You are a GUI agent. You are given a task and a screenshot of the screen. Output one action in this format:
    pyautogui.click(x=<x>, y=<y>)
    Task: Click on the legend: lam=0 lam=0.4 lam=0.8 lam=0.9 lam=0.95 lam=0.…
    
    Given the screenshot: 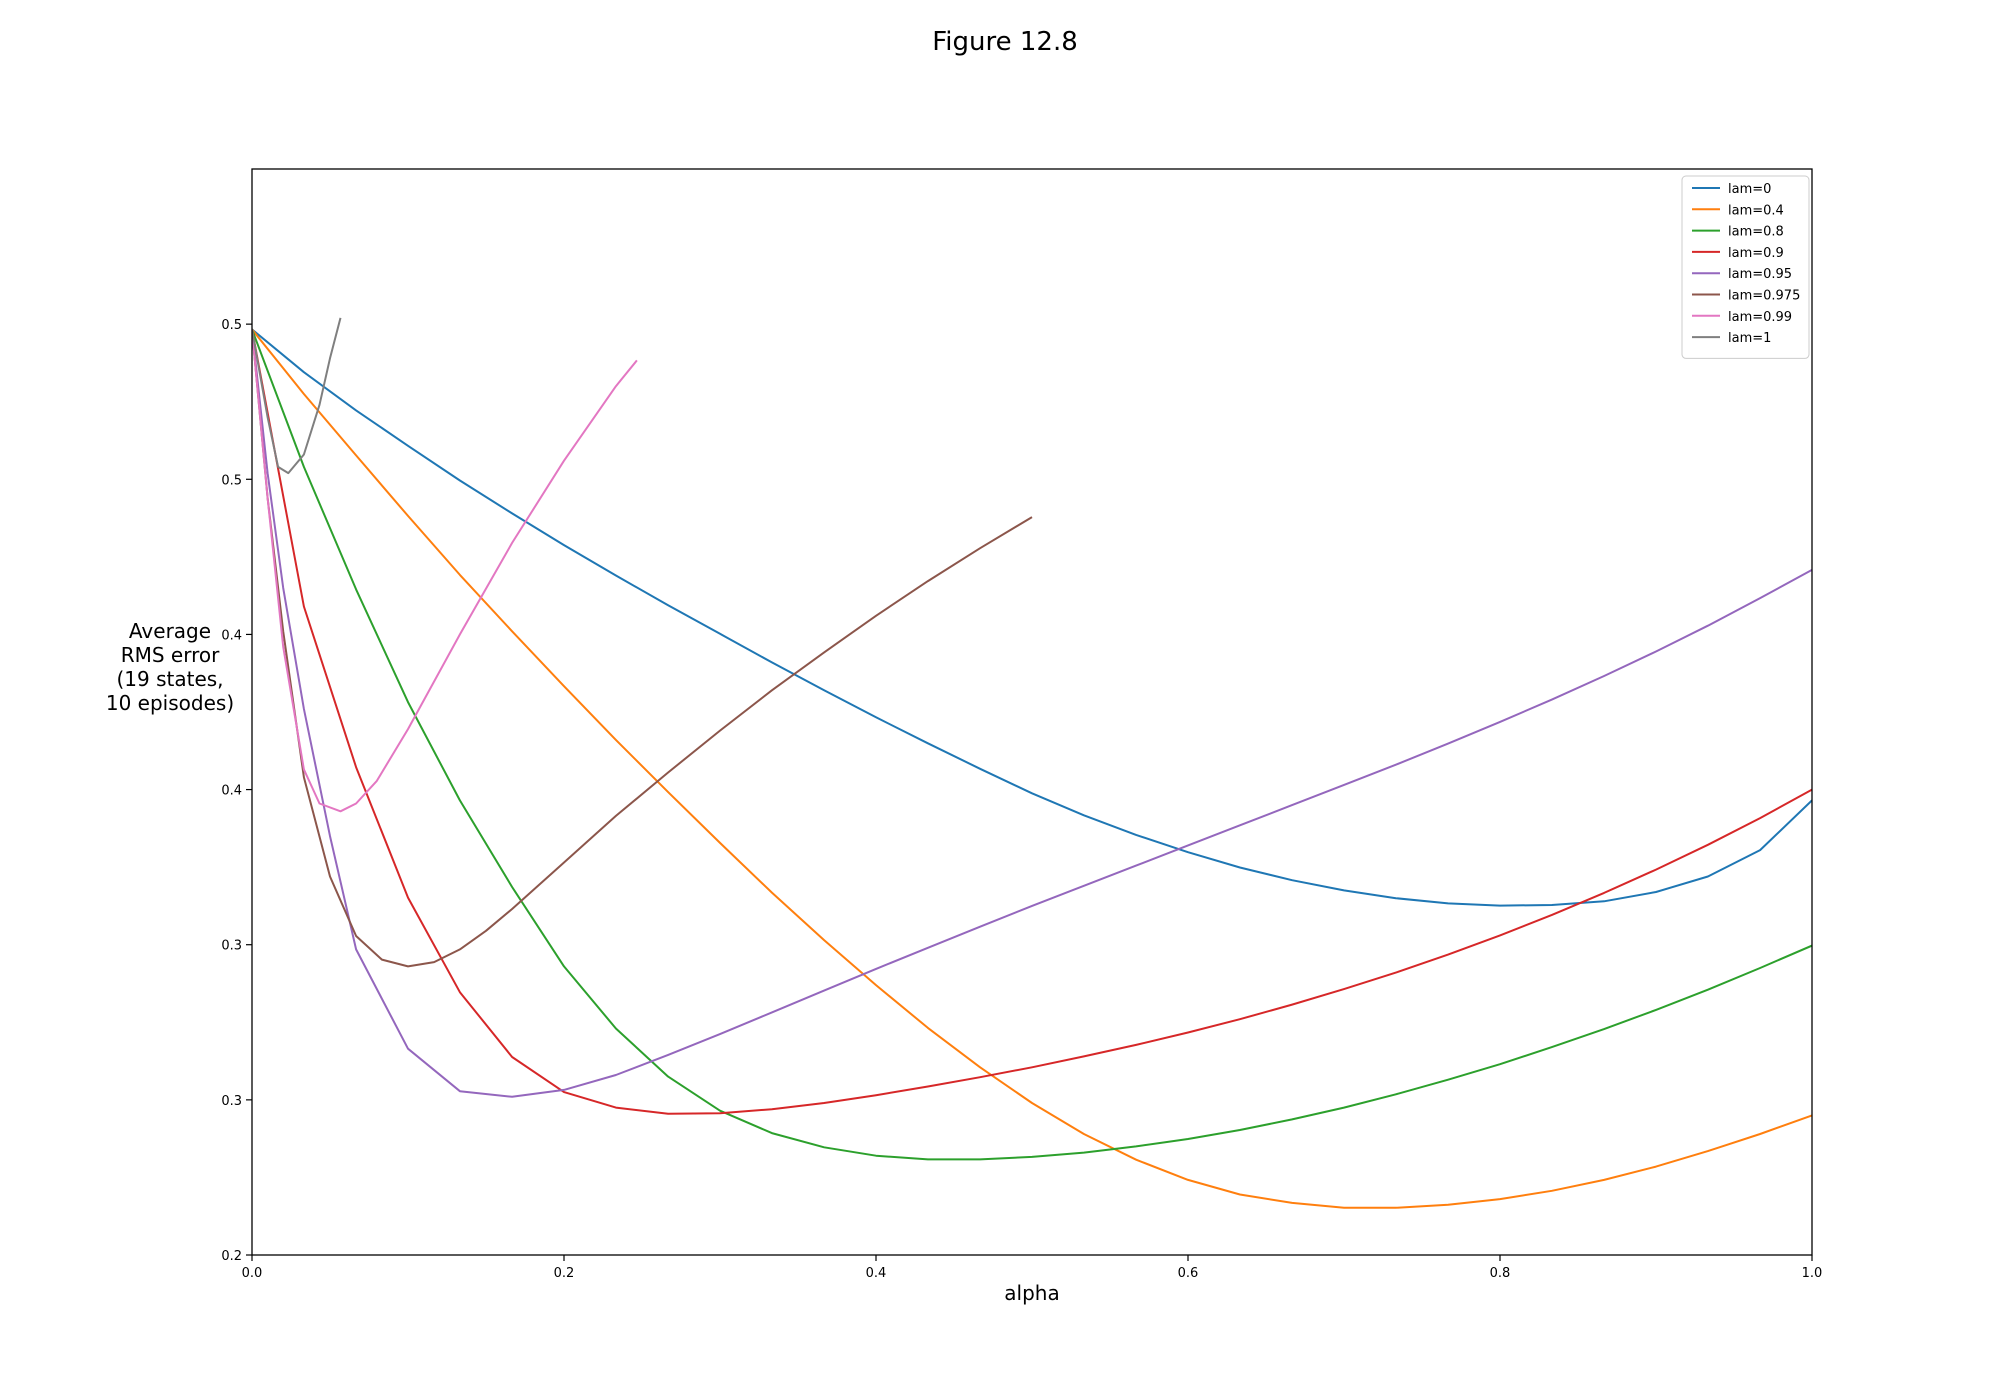 What is the action you would take?
    pyautogui.click(x=1745, y=267)
    